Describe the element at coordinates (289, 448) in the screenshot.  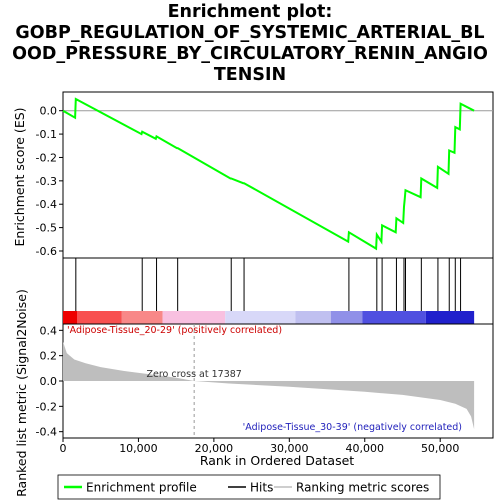
I see `x-tick-label: 30,000` at that location.